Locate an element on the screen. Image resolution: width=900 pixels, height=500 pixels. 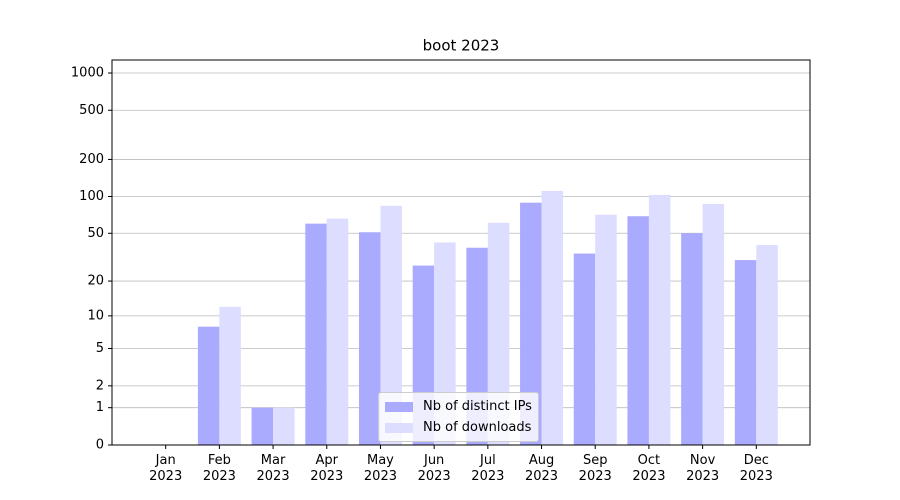
y-tick-label: 2 is located at coordinates (100, 385).